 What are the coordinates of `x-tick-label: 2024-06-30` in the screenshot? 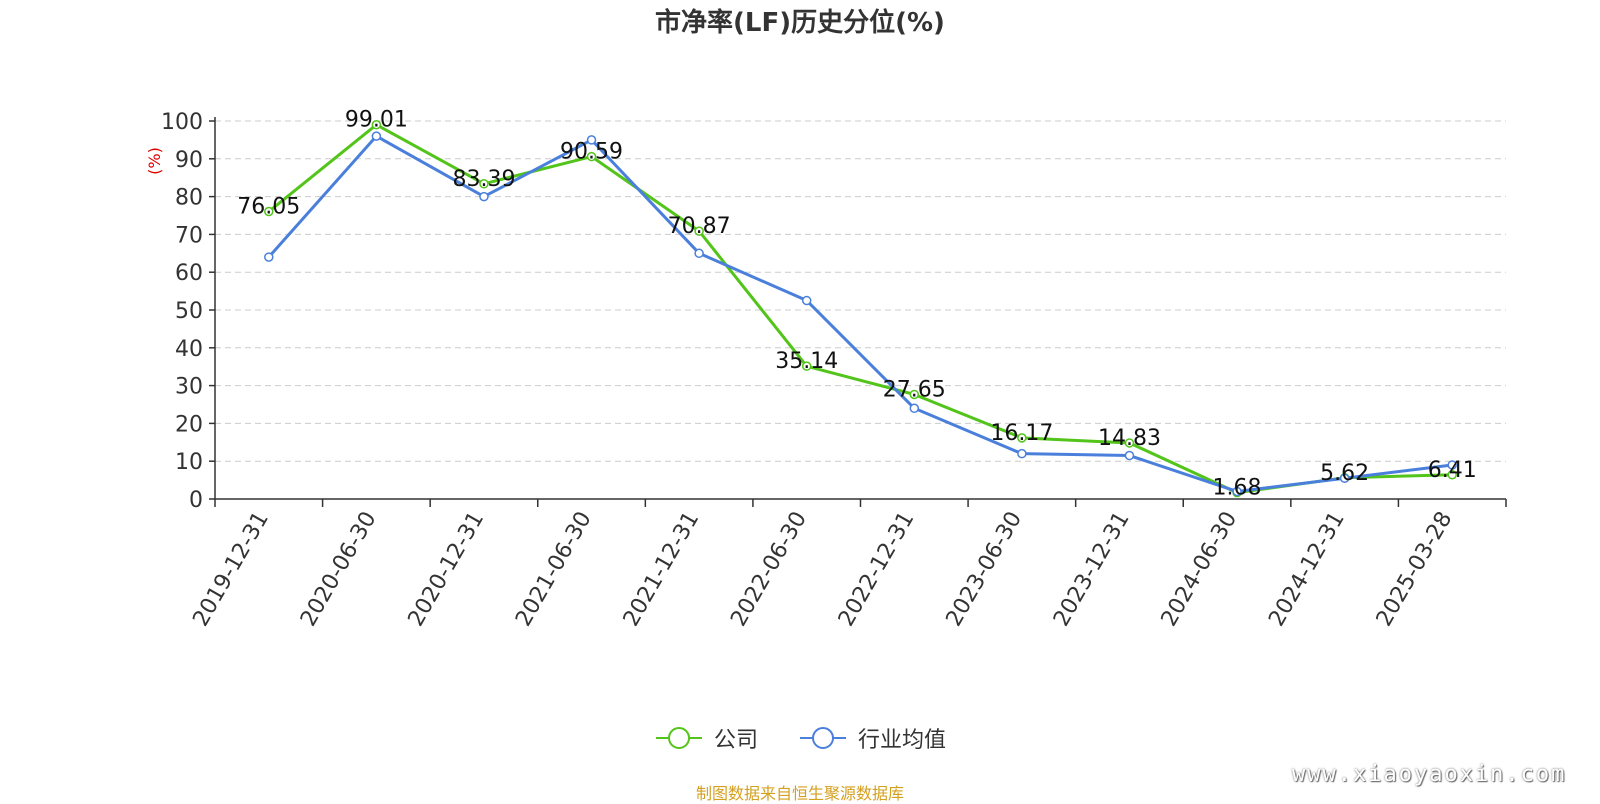 It's located at (1200, 569).